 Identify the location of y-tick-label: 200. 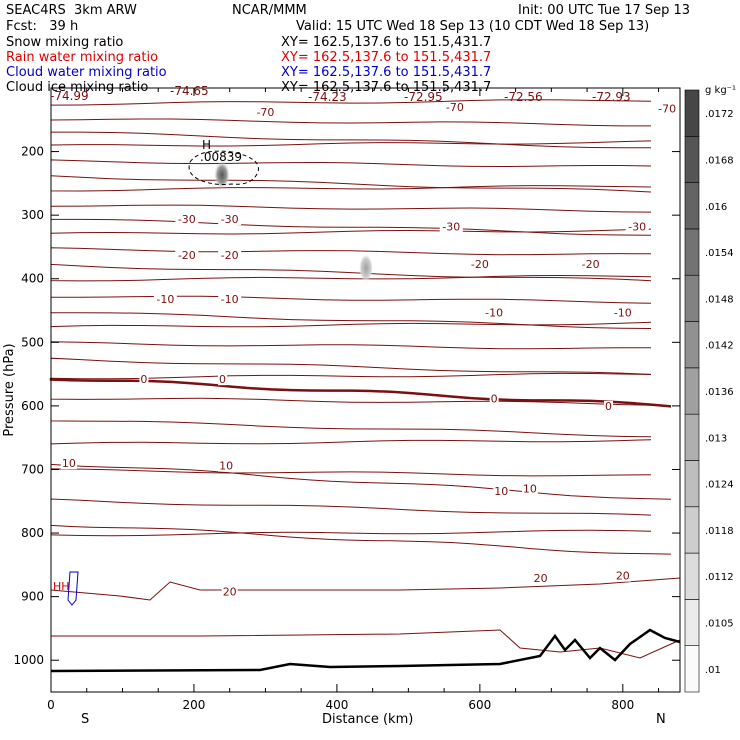
(32, 152).